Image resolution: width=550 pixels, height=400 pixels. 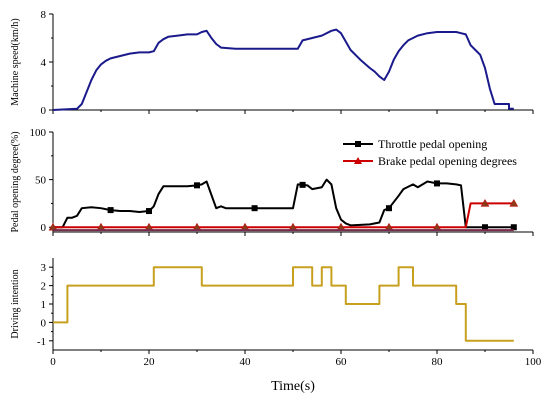 I want to click on intention-x-tick-label: 0, so click(x=53, y=362).